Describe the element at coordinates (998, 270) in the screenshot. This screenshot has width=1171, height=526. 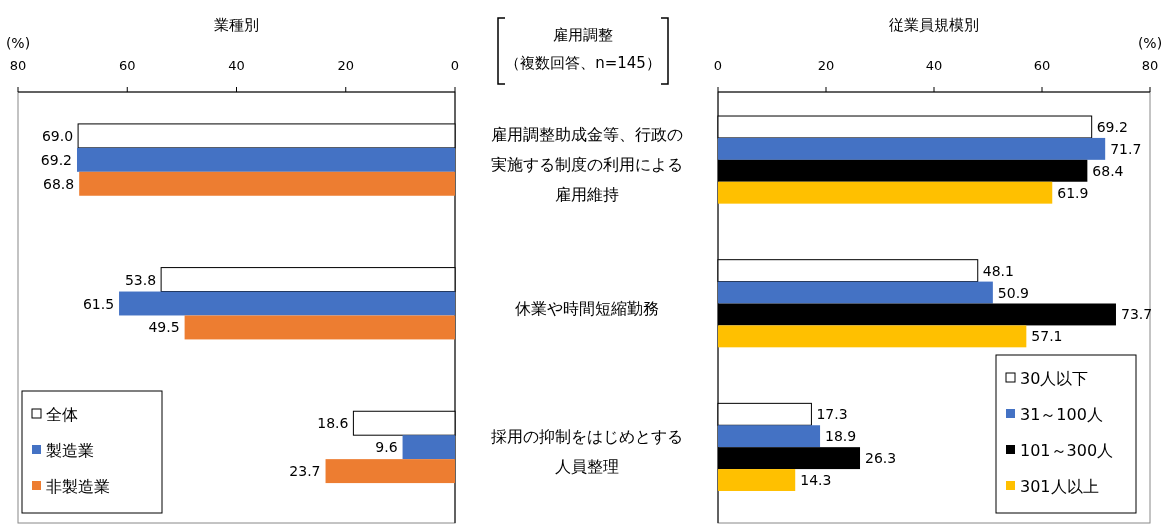
I see `data-label: 48.1` at that location.